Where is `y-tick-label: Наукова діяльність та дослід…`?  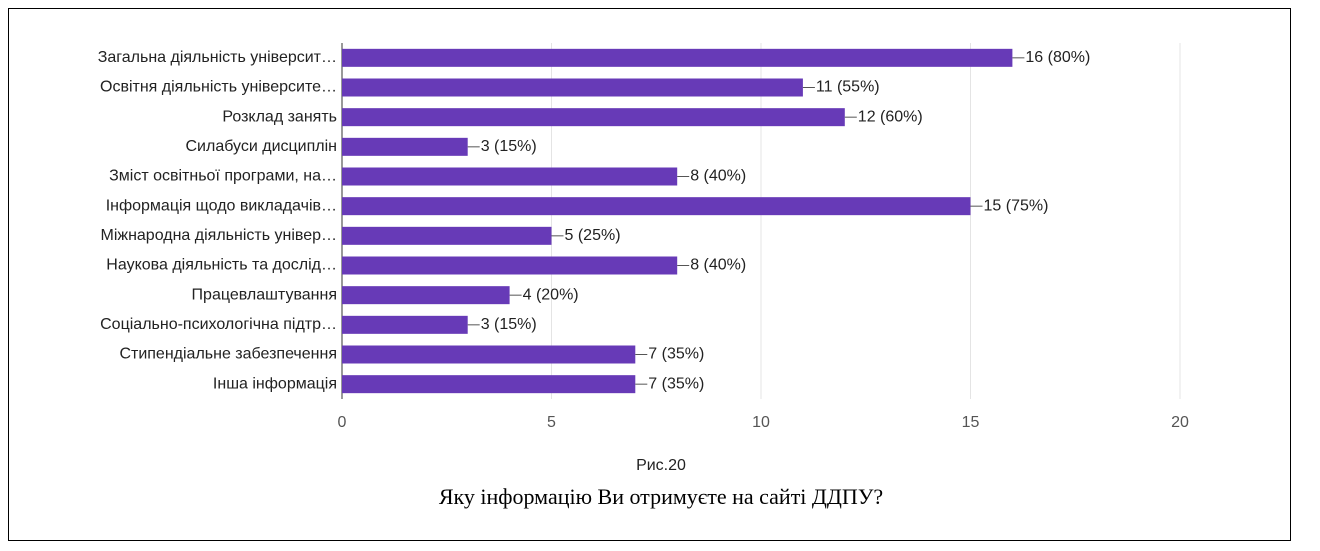 y-tick-label: Наукова діяльність та дослід… is located at coordinates (221, 265).